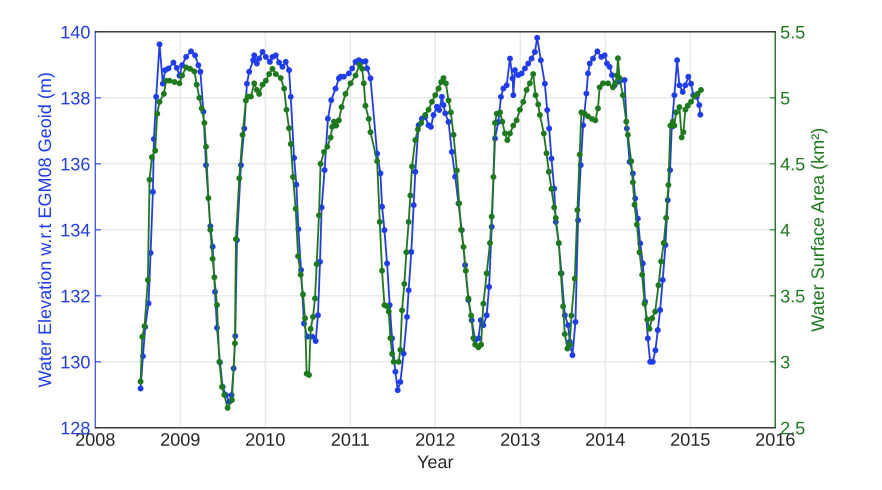 The height and width of the screenshot is (490, 882). I want to click on y2-tick-label: 3, so click(785, 362).